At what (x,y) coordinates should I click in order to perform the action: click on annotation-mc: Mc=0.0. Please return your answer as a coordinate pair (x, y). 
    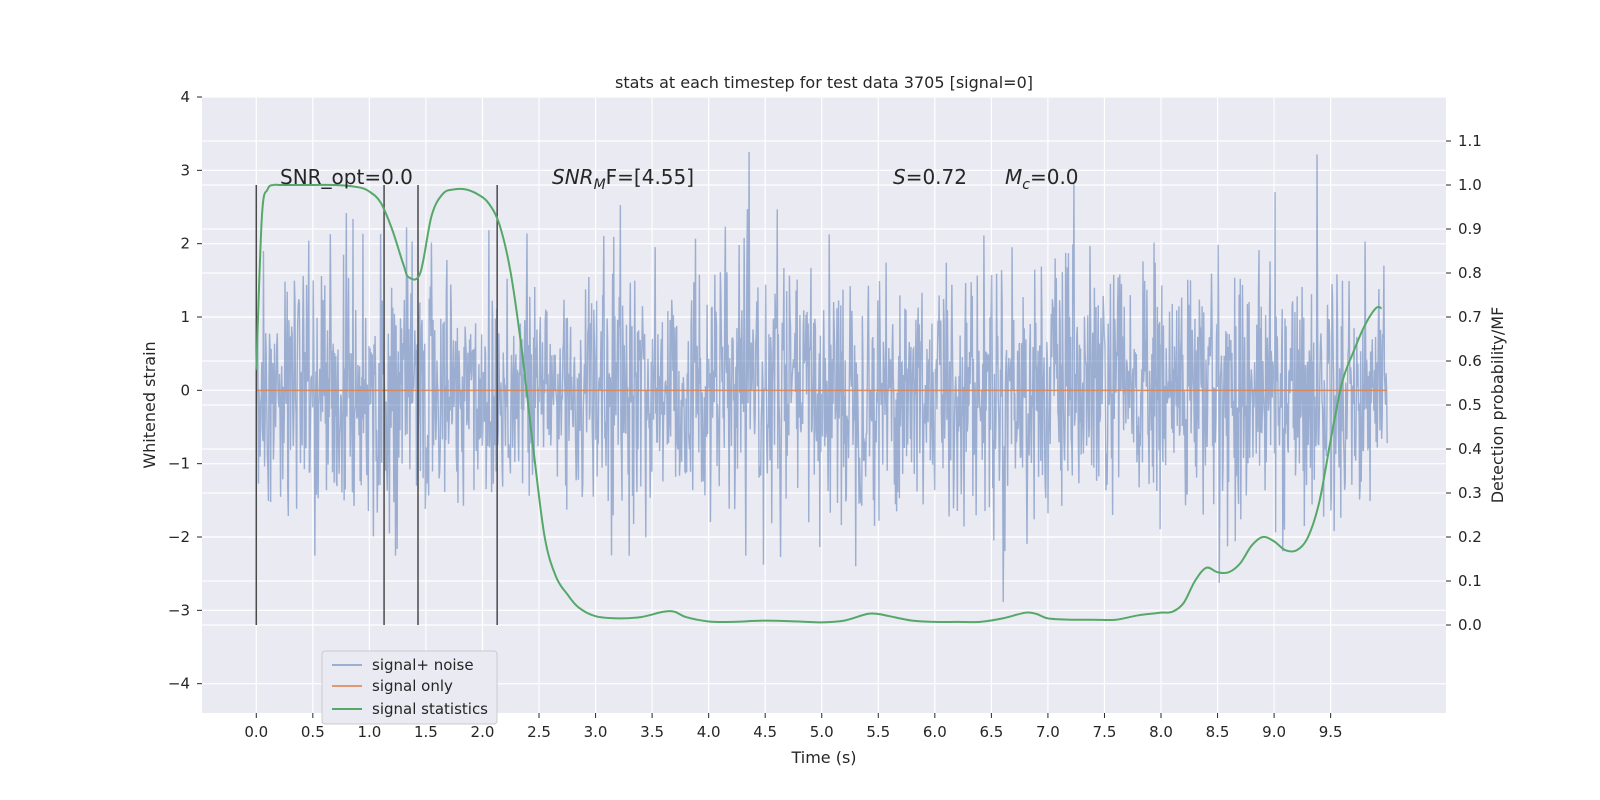
    Looking at the image, I should click on (1042, 179).